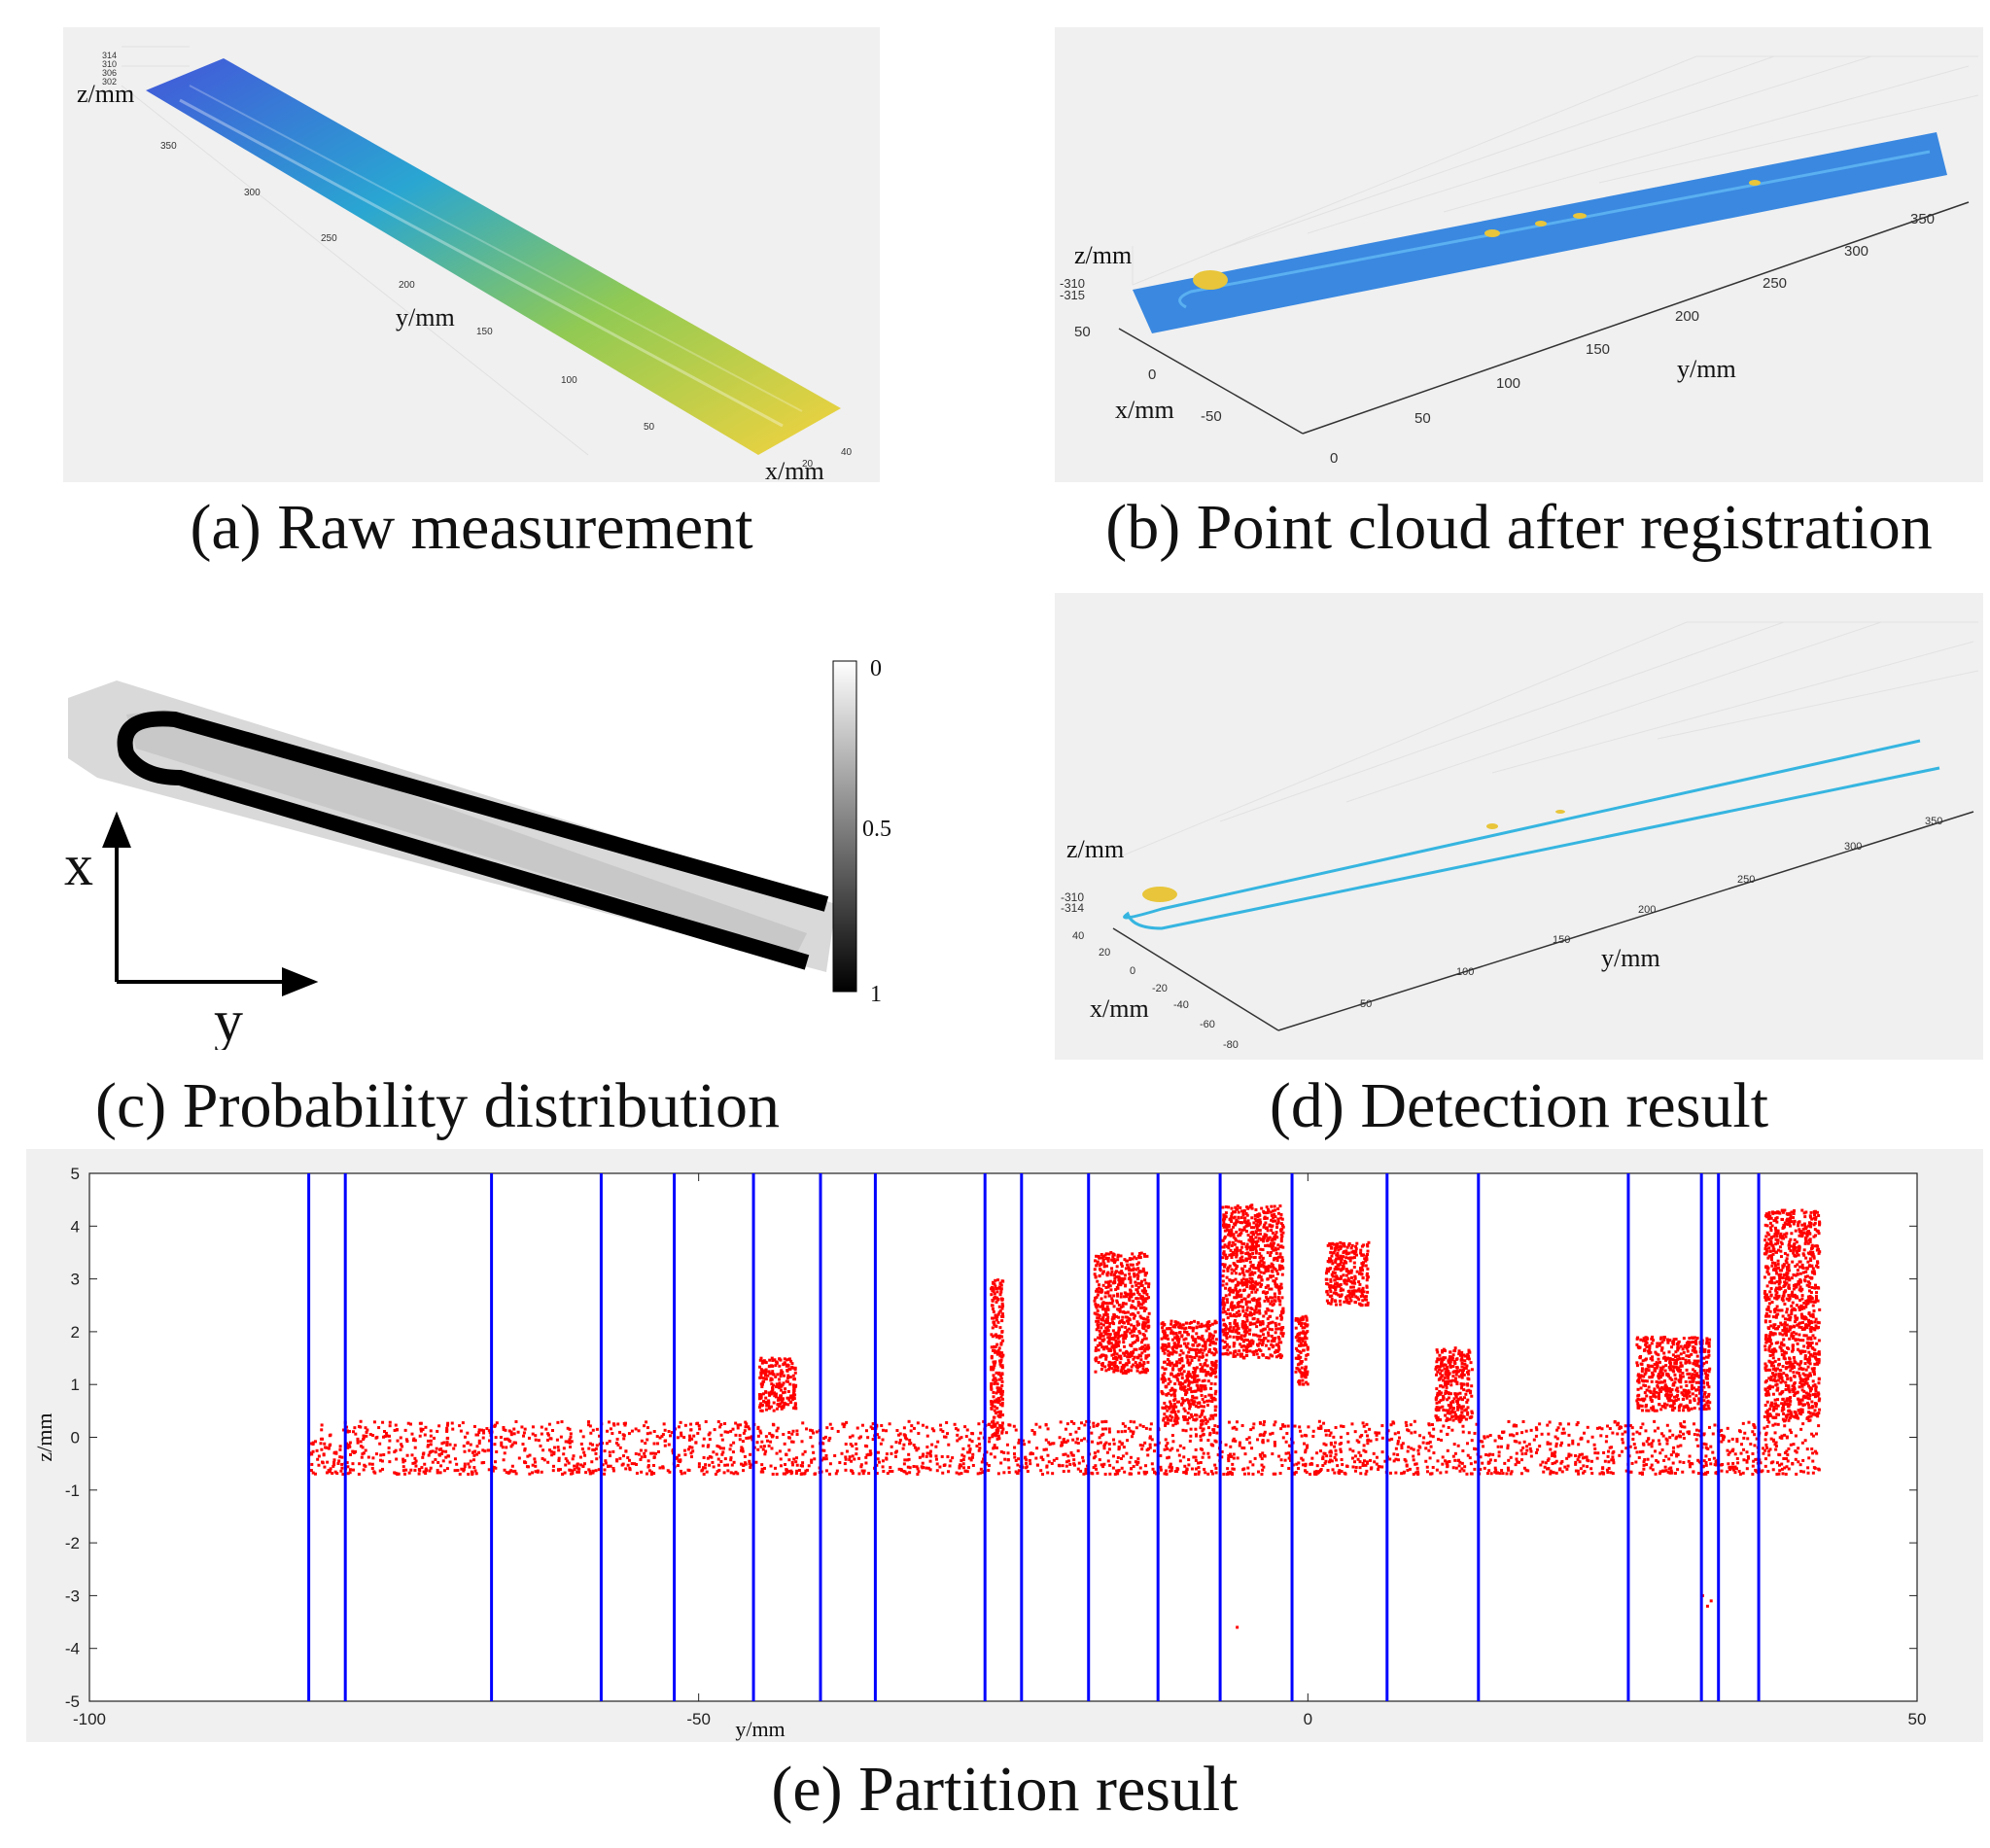 This screenshot has height=1848, width=1990. I want to click on panel-a-y-tick: 250, so click(329, 238).